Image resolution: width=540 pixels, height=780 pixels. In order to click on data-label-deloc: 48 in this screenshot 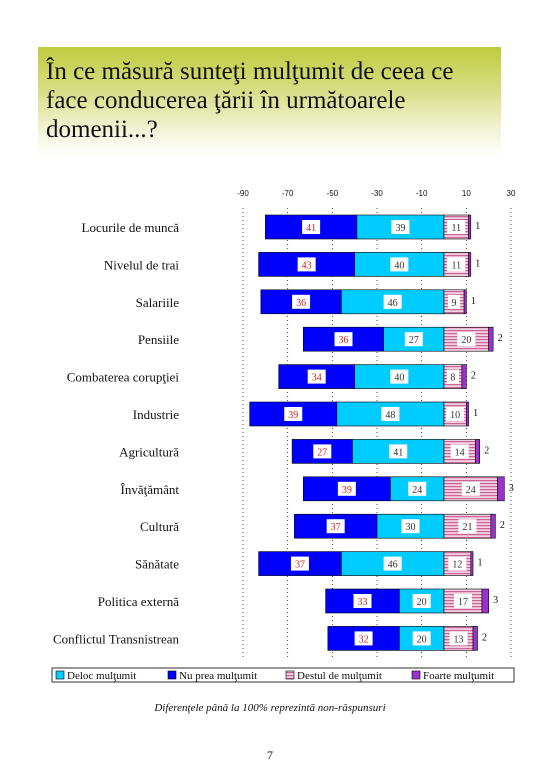, I will do `click(390, 415)`.